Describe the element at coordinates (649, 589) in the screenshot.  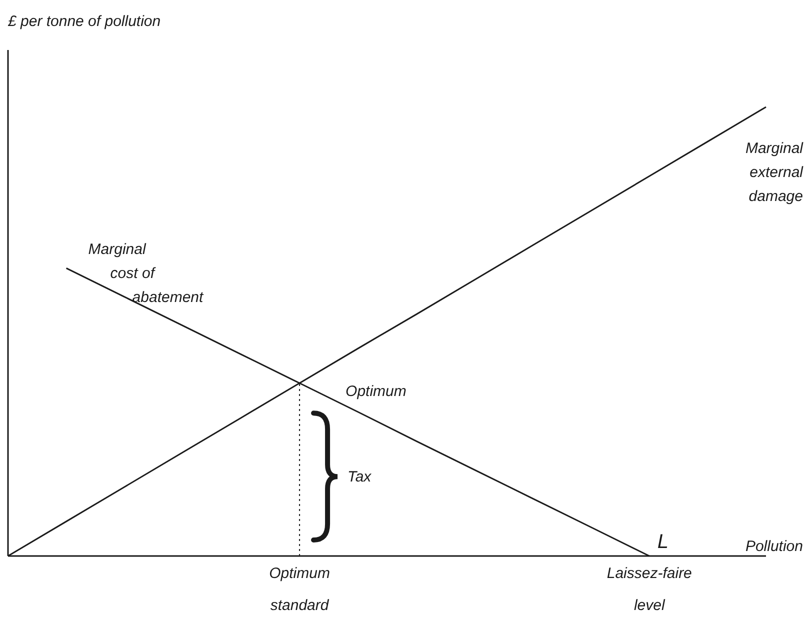
I see `x-tick-label: Laissez-faire level` at that location.